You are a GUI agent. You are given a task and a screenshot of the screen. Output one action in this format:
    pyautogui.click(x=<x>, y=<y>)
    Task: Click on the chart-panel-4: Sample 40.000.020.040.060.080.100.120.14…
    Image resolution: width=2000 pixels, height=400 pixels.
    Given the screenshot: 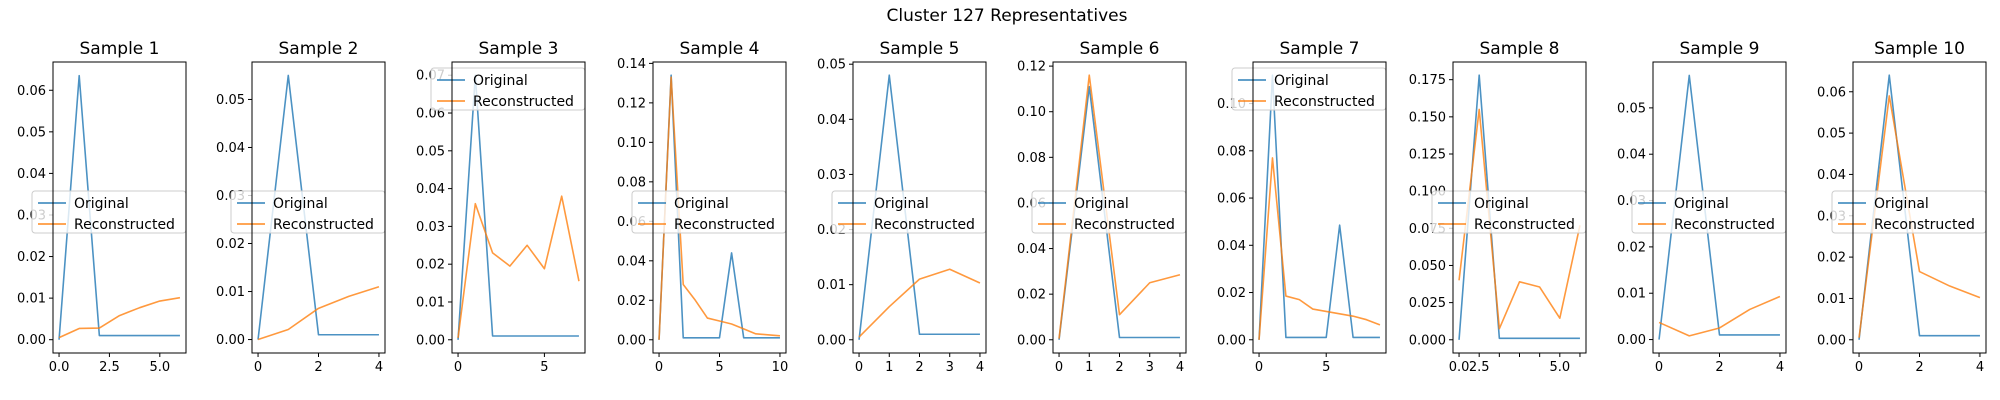 What is the action you would take?
    pyautogui.click(x=702, y=207)
    